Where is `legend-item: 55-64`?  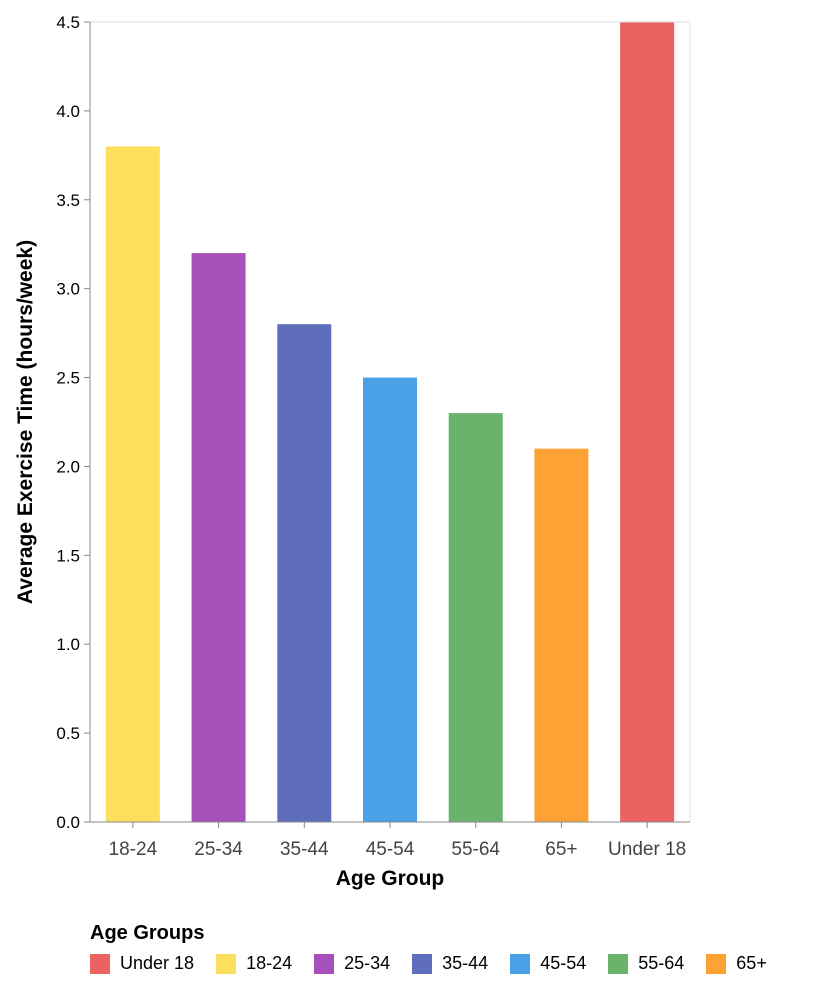
legend-item: 55-64 is located at coordinates (646, 963).